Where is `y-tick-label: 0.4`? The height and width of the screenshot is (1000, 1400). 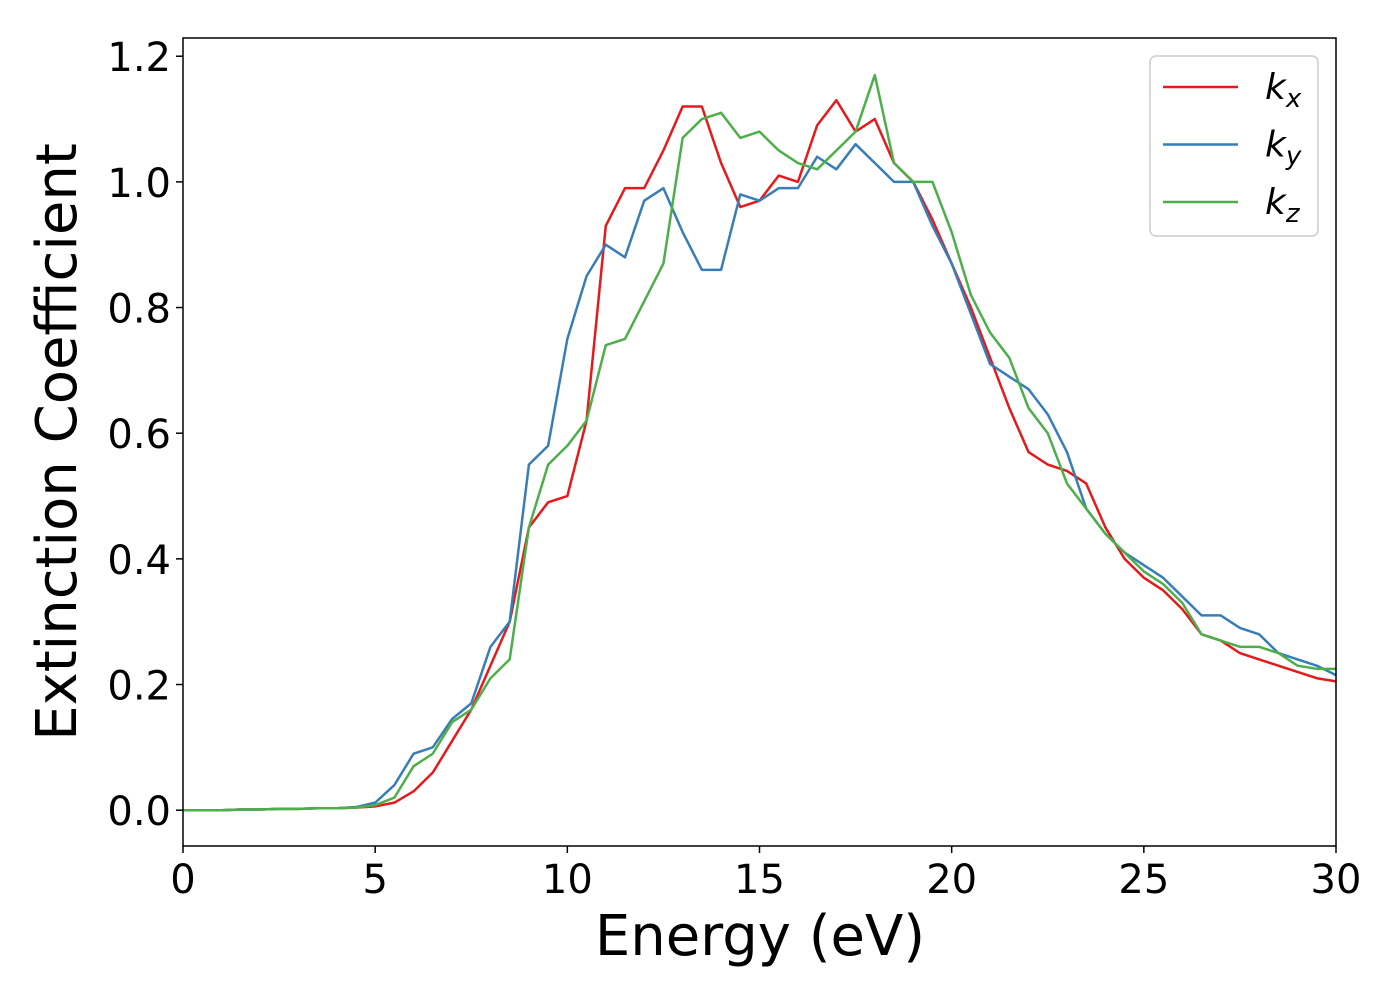 y-tick-label: 0.4 is located at coordinates (139, 561).